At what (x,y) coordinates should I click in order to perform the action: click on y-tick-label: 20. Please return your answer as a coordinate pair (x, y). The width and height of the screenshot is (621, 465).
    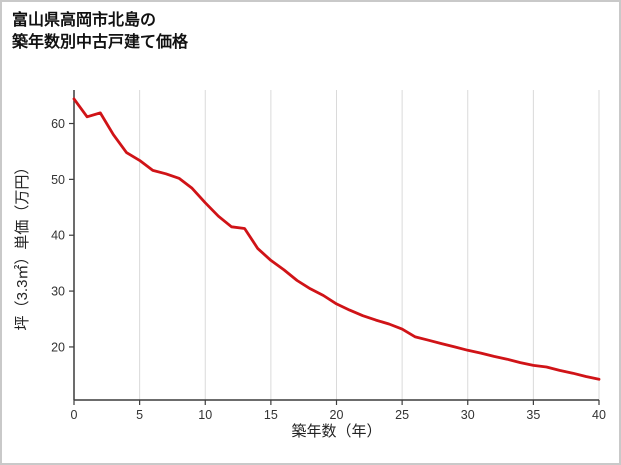
    Looking at the image, I should click on (58, 347).